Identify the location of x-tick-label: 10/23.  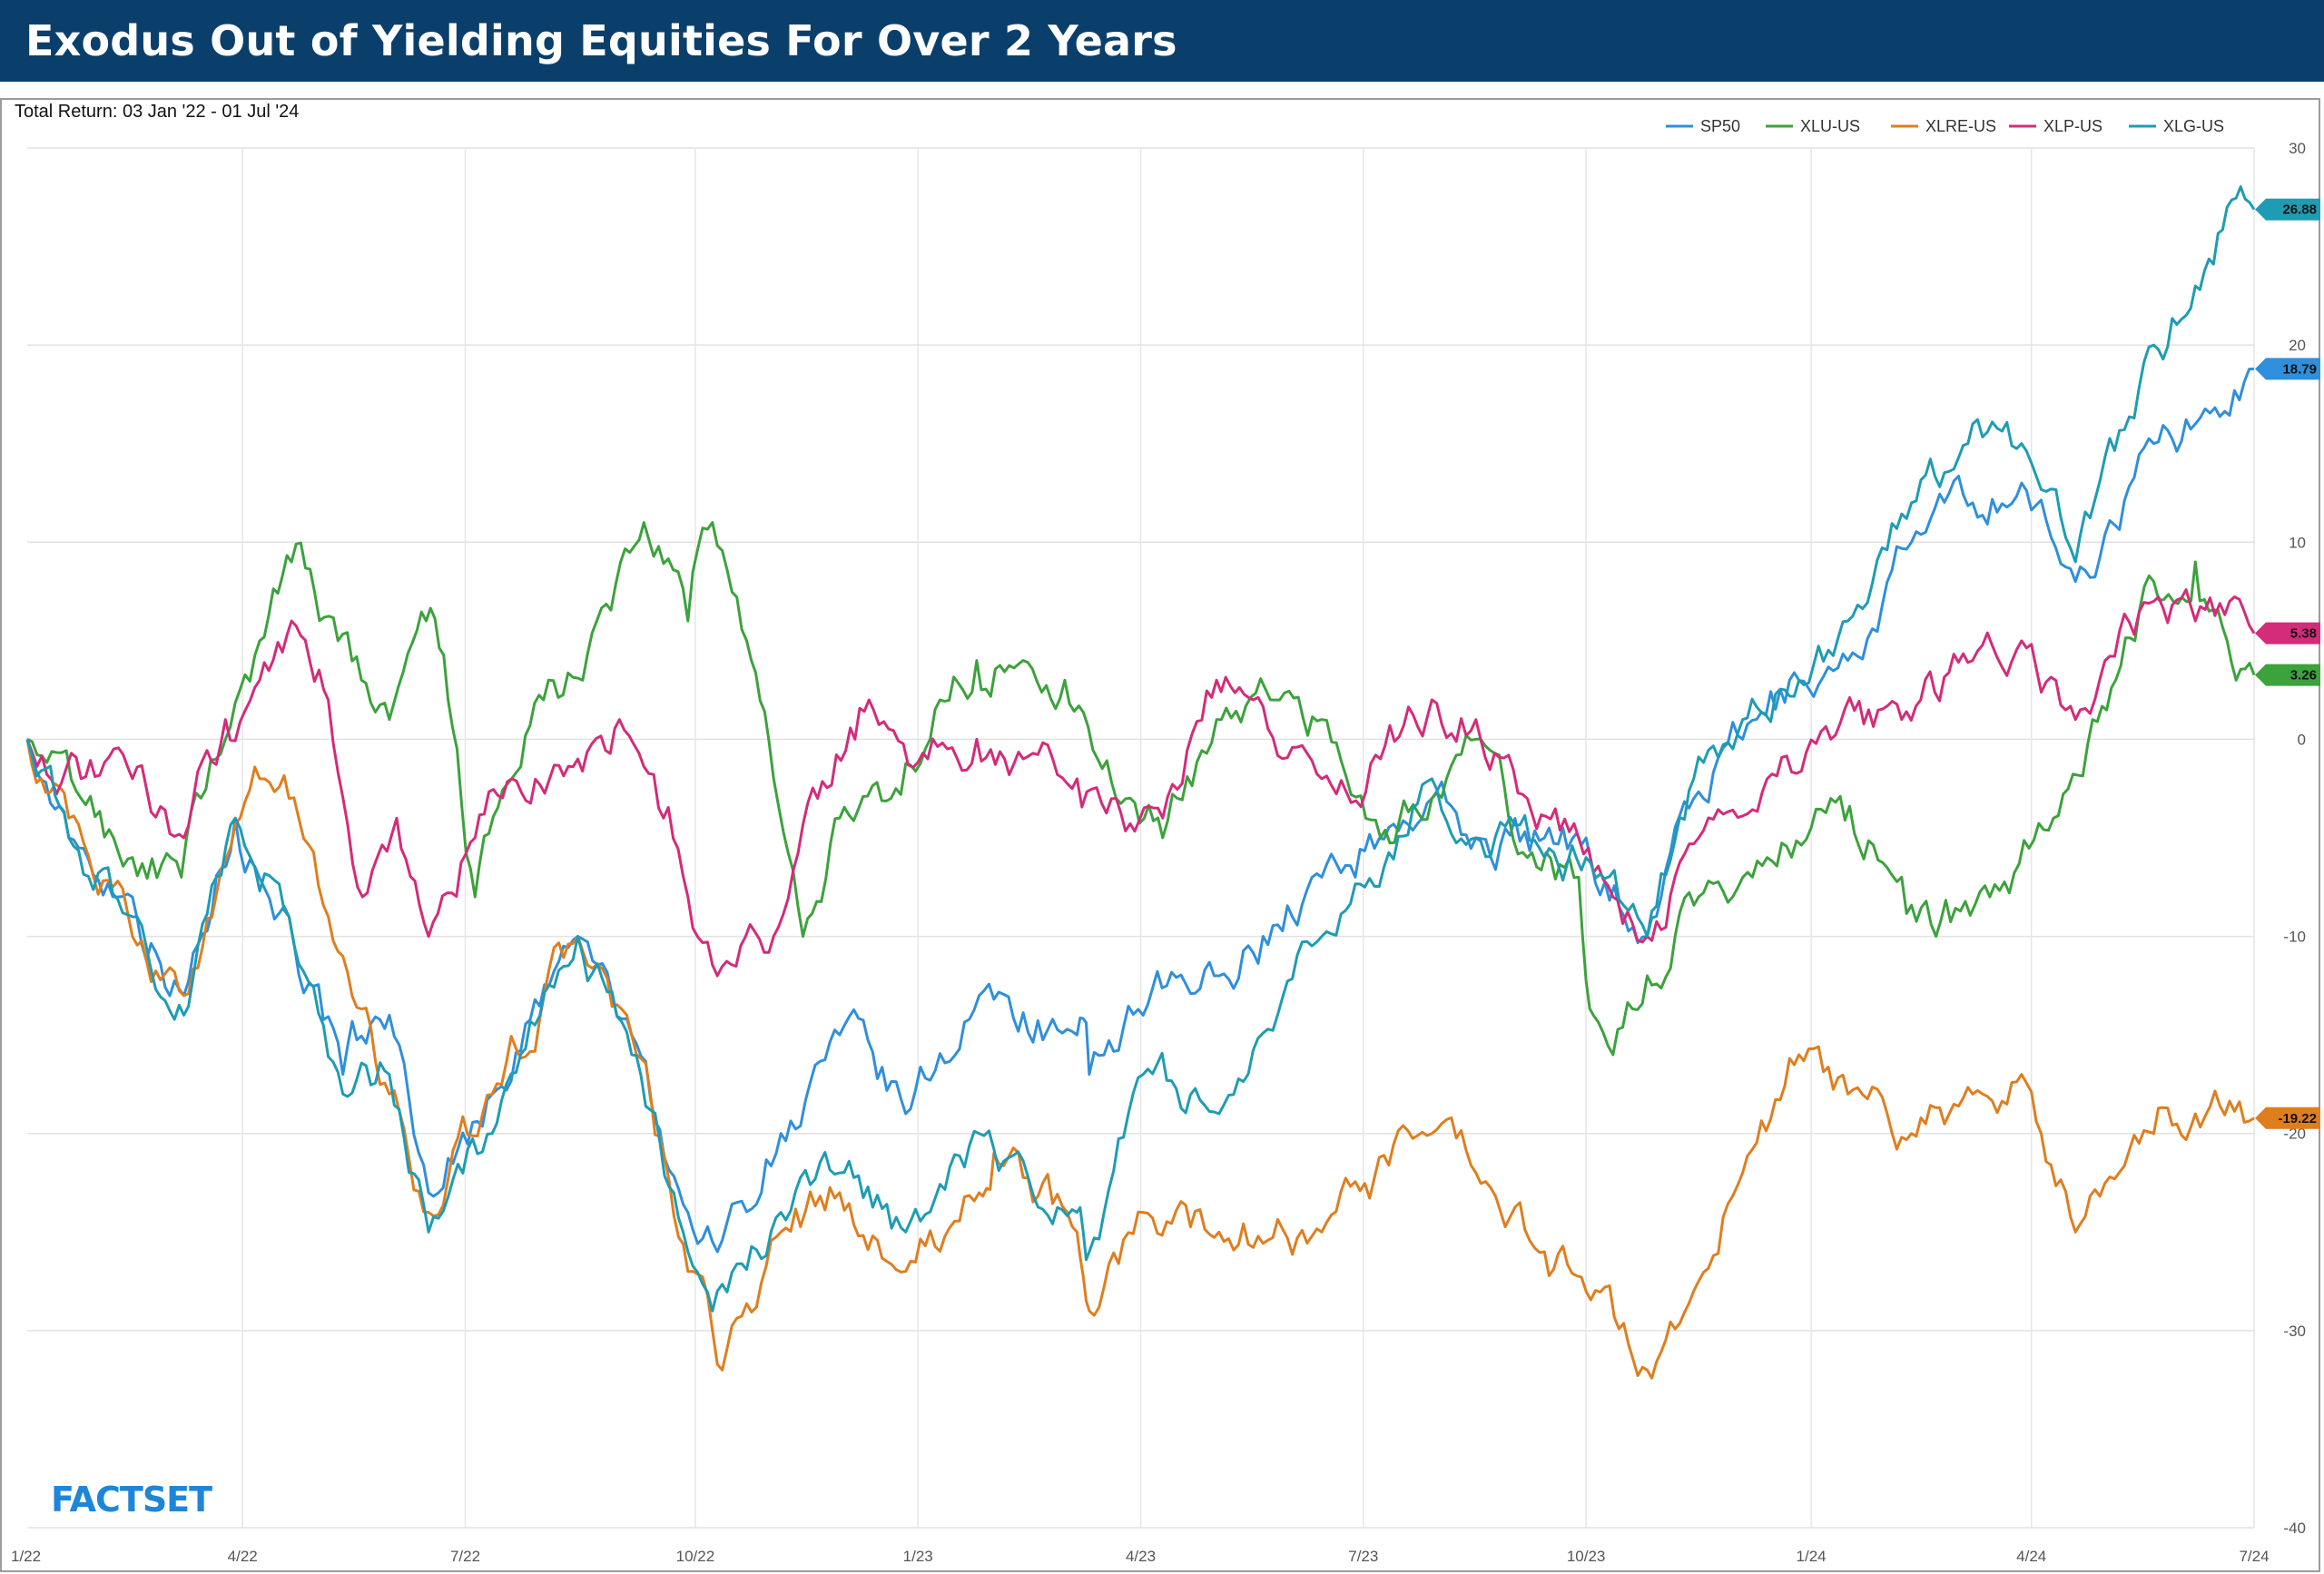
(1586, 1556).